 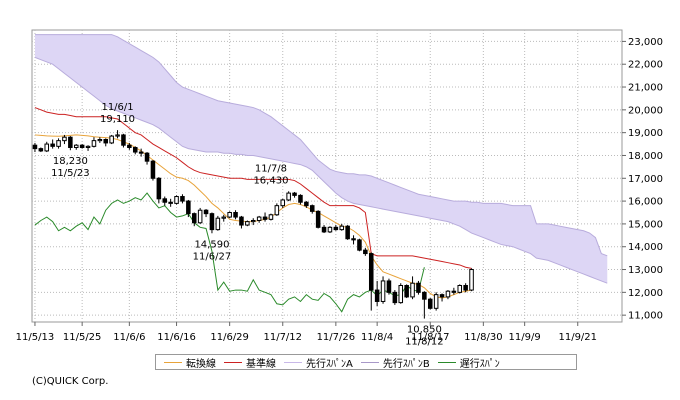 What do you see at coordinates (479, 364) in the screenshot?
I see `legend-label-chikou: 遅行ｽﾊﾟﾝ` at bounding box center [479, 364].